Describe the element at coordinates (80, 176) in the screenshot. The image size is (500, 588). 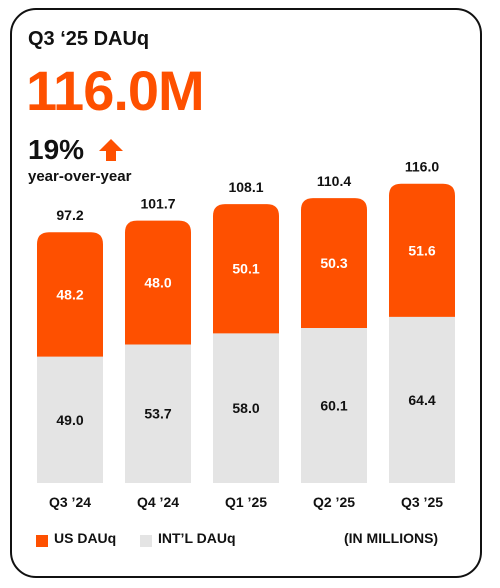
I see `growth-label: year-over-year` at that location.